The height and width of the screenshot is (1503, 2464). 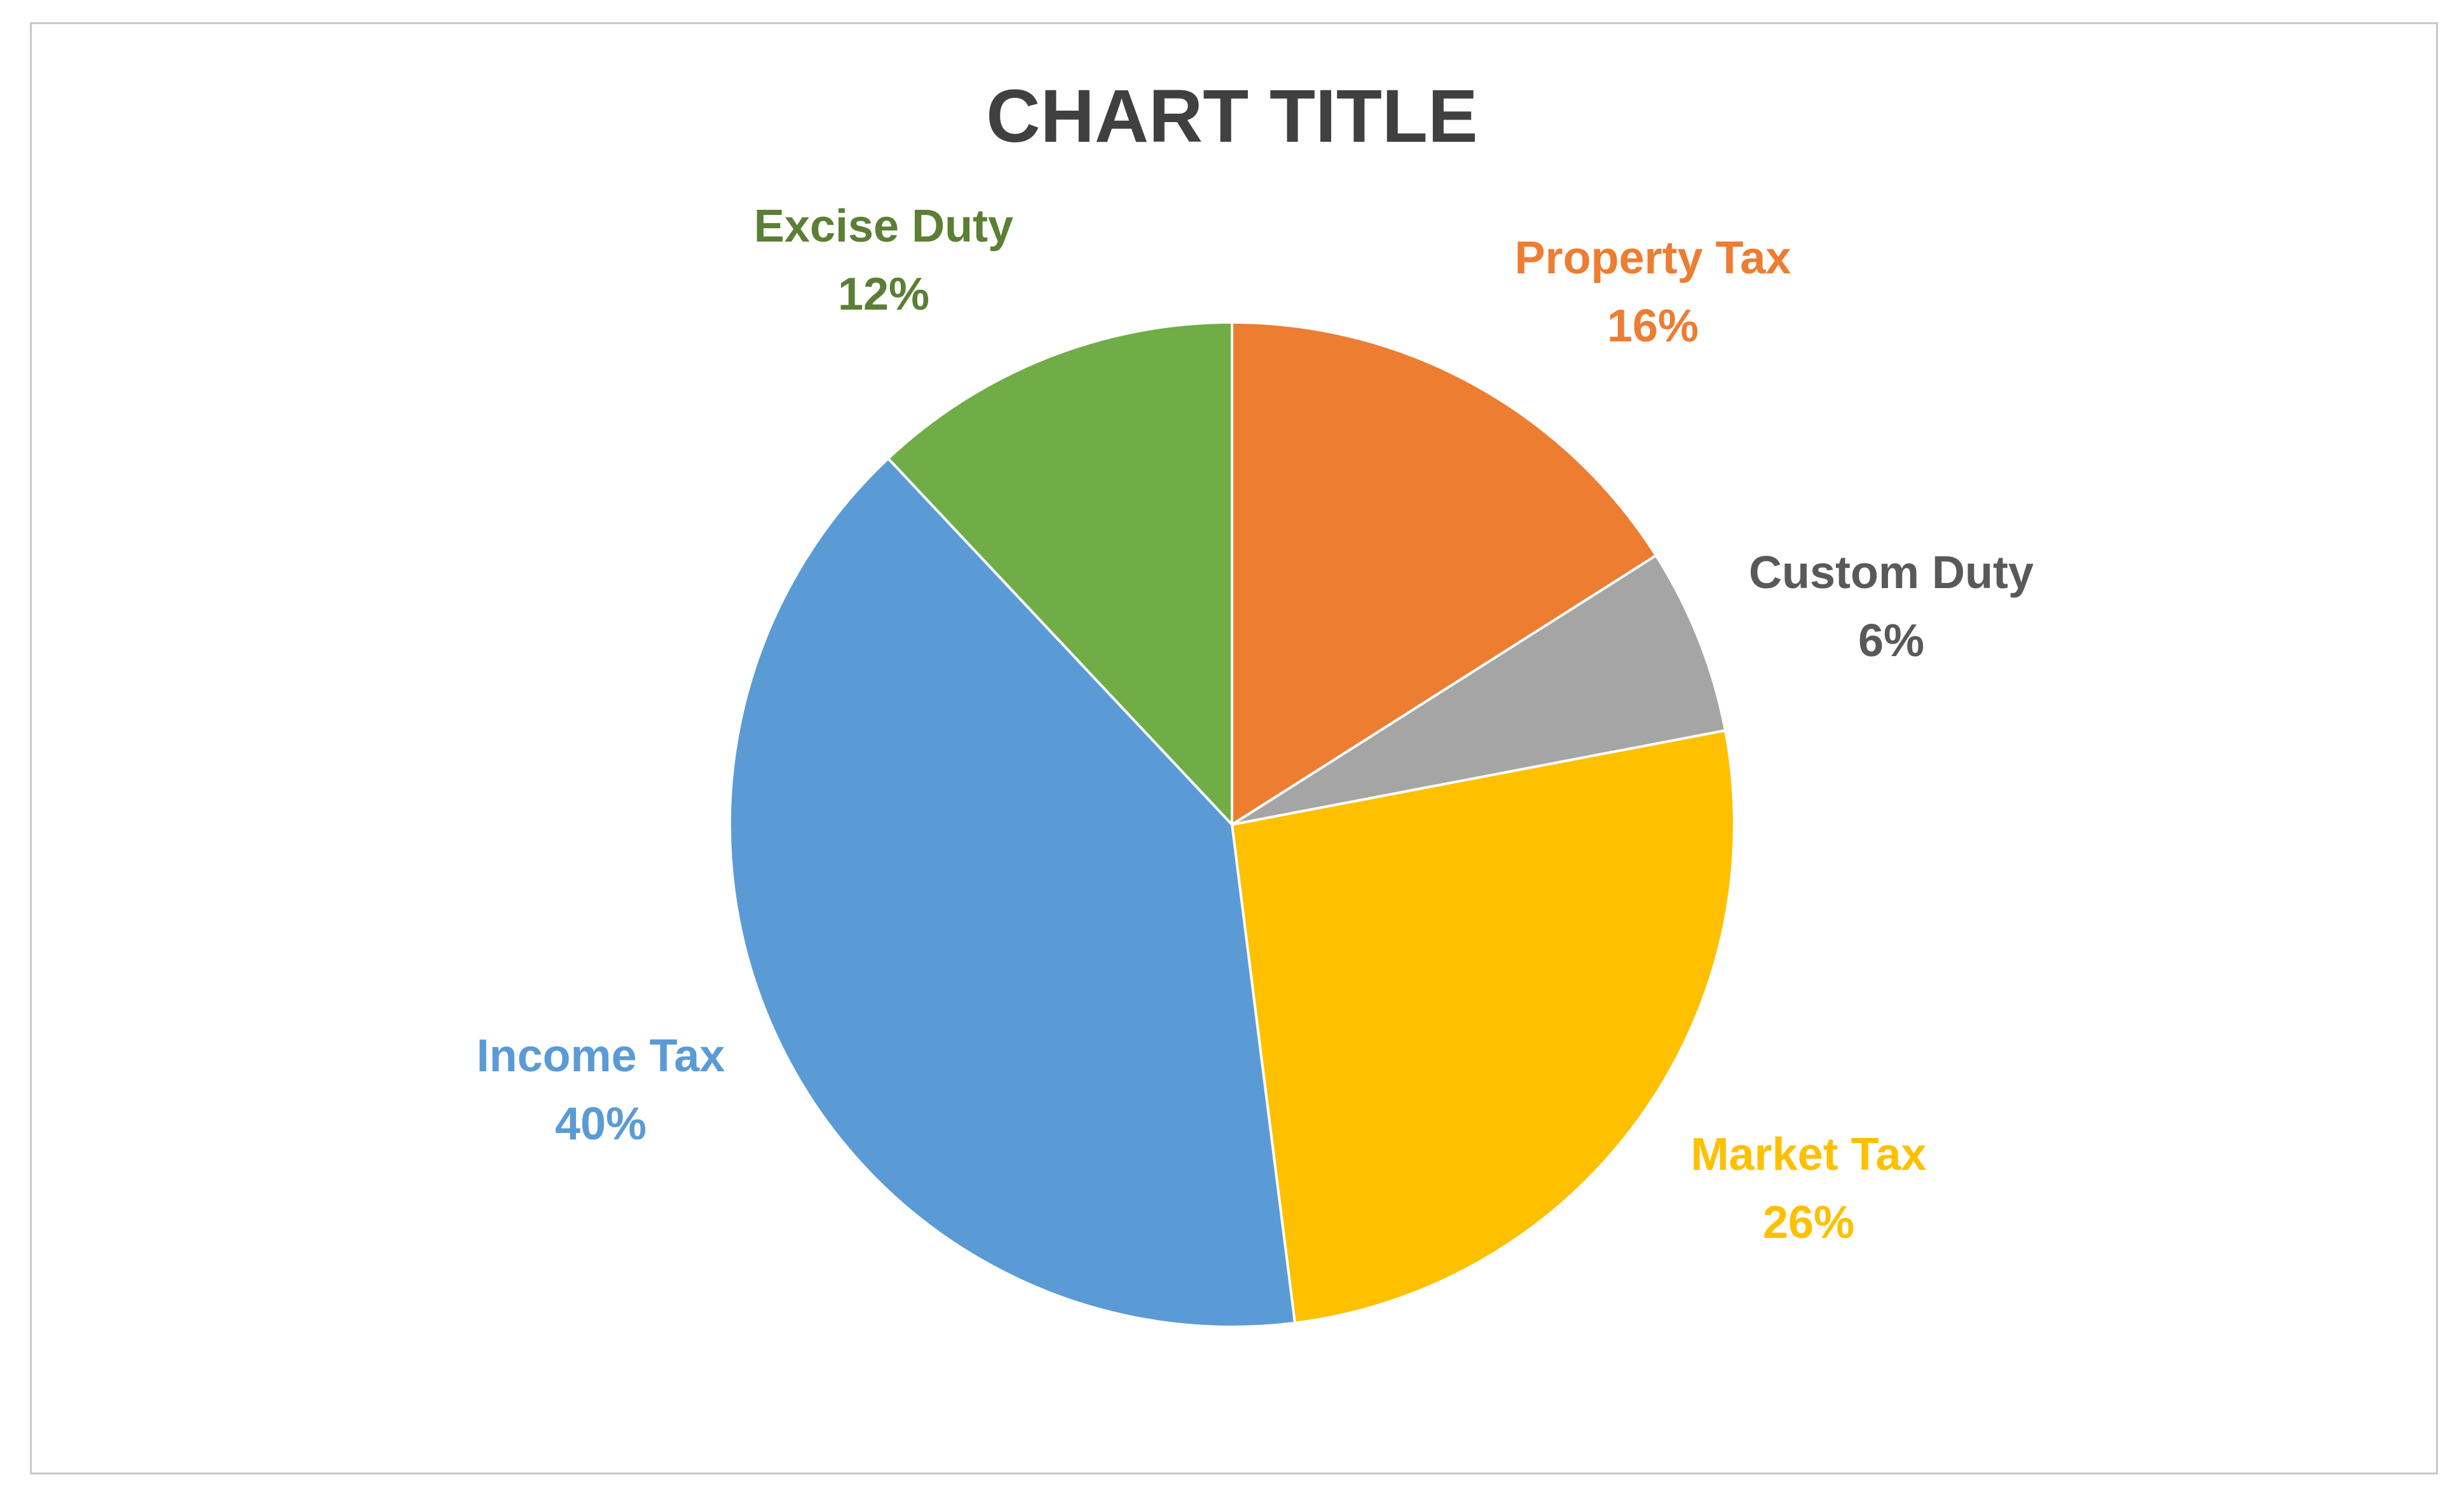 I want to click on slice-label-property-tax: Property Tax, so click(x=1653, y=258).